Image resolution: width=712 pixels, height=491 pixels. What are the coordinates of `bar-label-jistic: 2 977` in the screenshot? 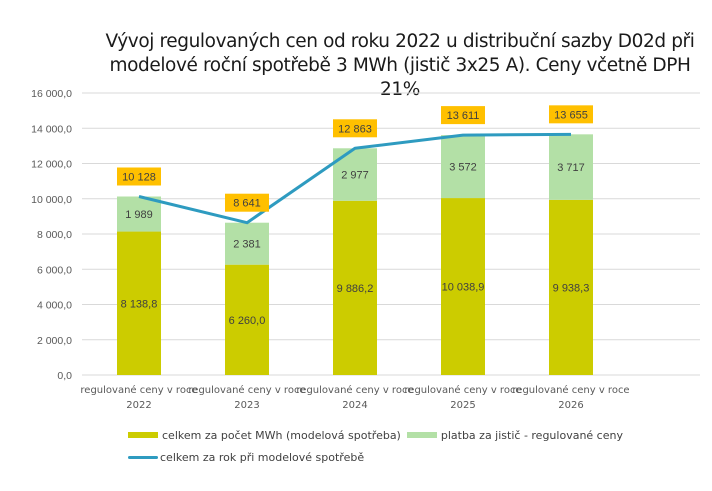 It's located at (355, 176).